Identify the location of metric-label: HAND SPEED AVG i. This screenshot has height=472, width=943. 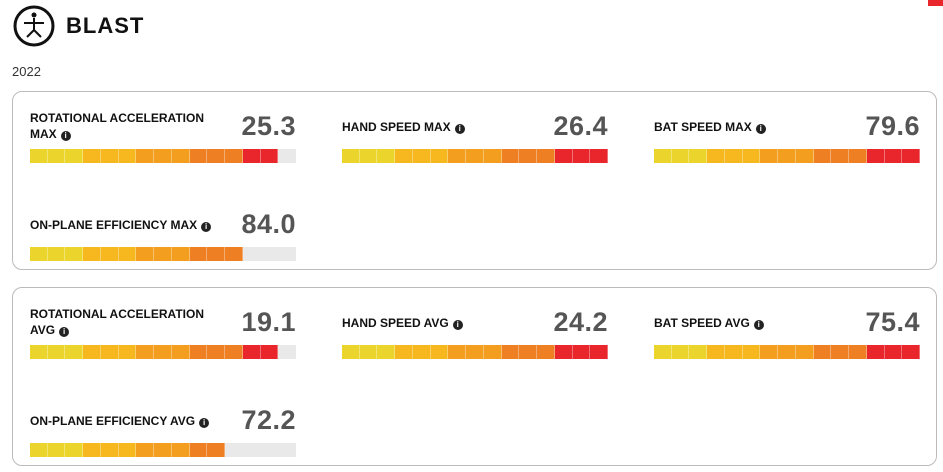
(437, 323).